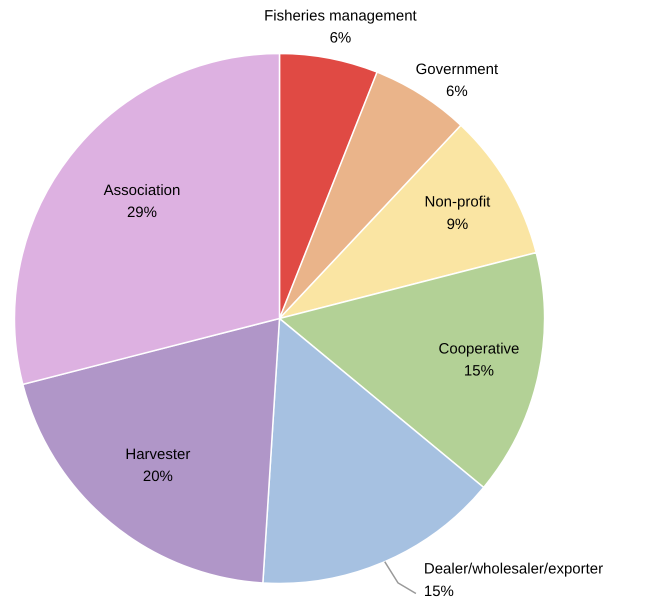  What do you see at coordinates (457, 224) in the screenshot?
I see `data-label: 9%` at bounding box center [457, 224].